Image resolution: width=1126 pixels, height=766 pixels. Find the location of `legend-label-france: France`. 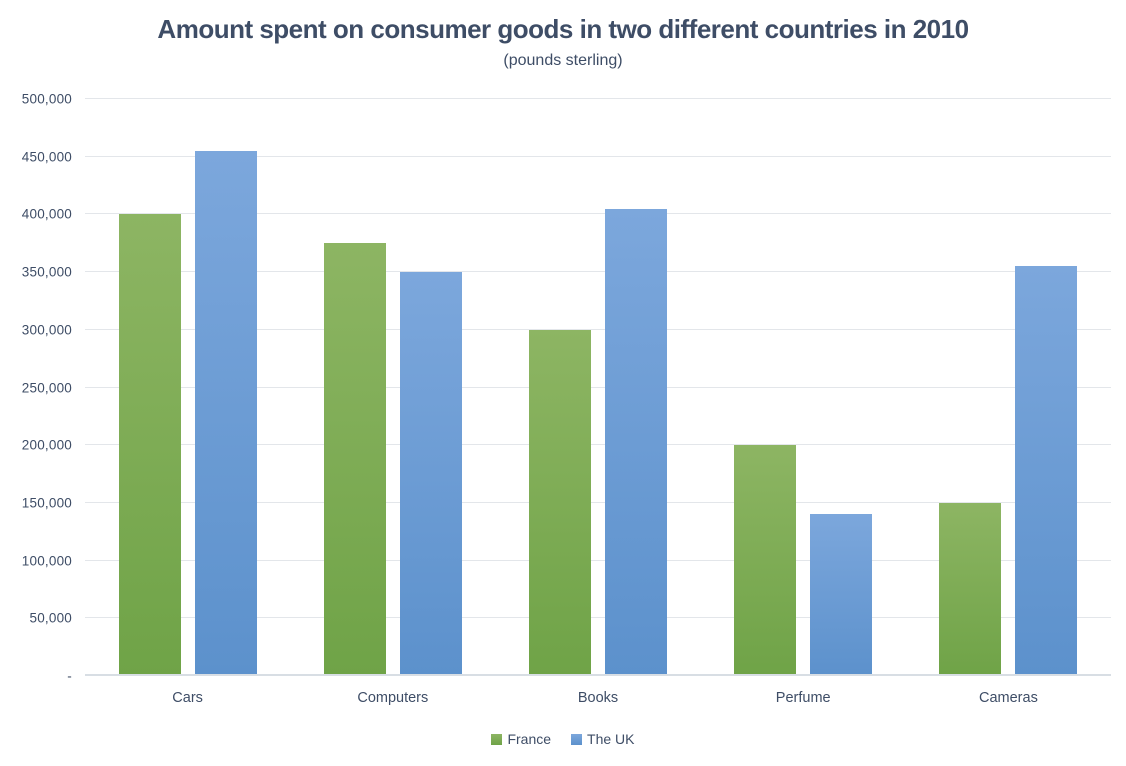

legend-label-france: France is located at coordinates (529, 739).